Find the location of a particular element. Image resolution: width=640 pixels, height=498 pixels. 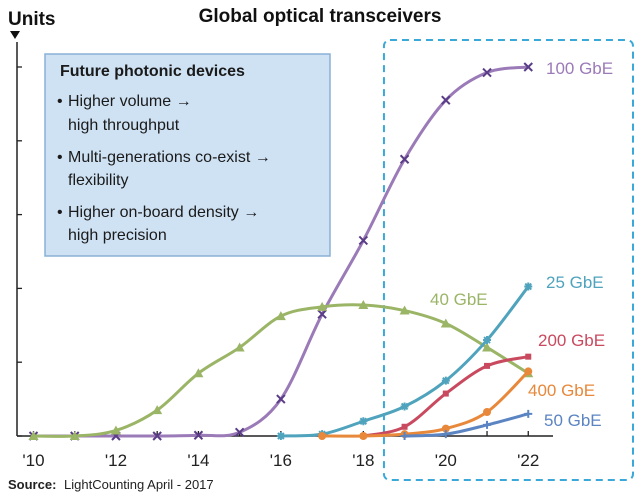

point-100-gbe-2017 is located at coordinates (322, 314).